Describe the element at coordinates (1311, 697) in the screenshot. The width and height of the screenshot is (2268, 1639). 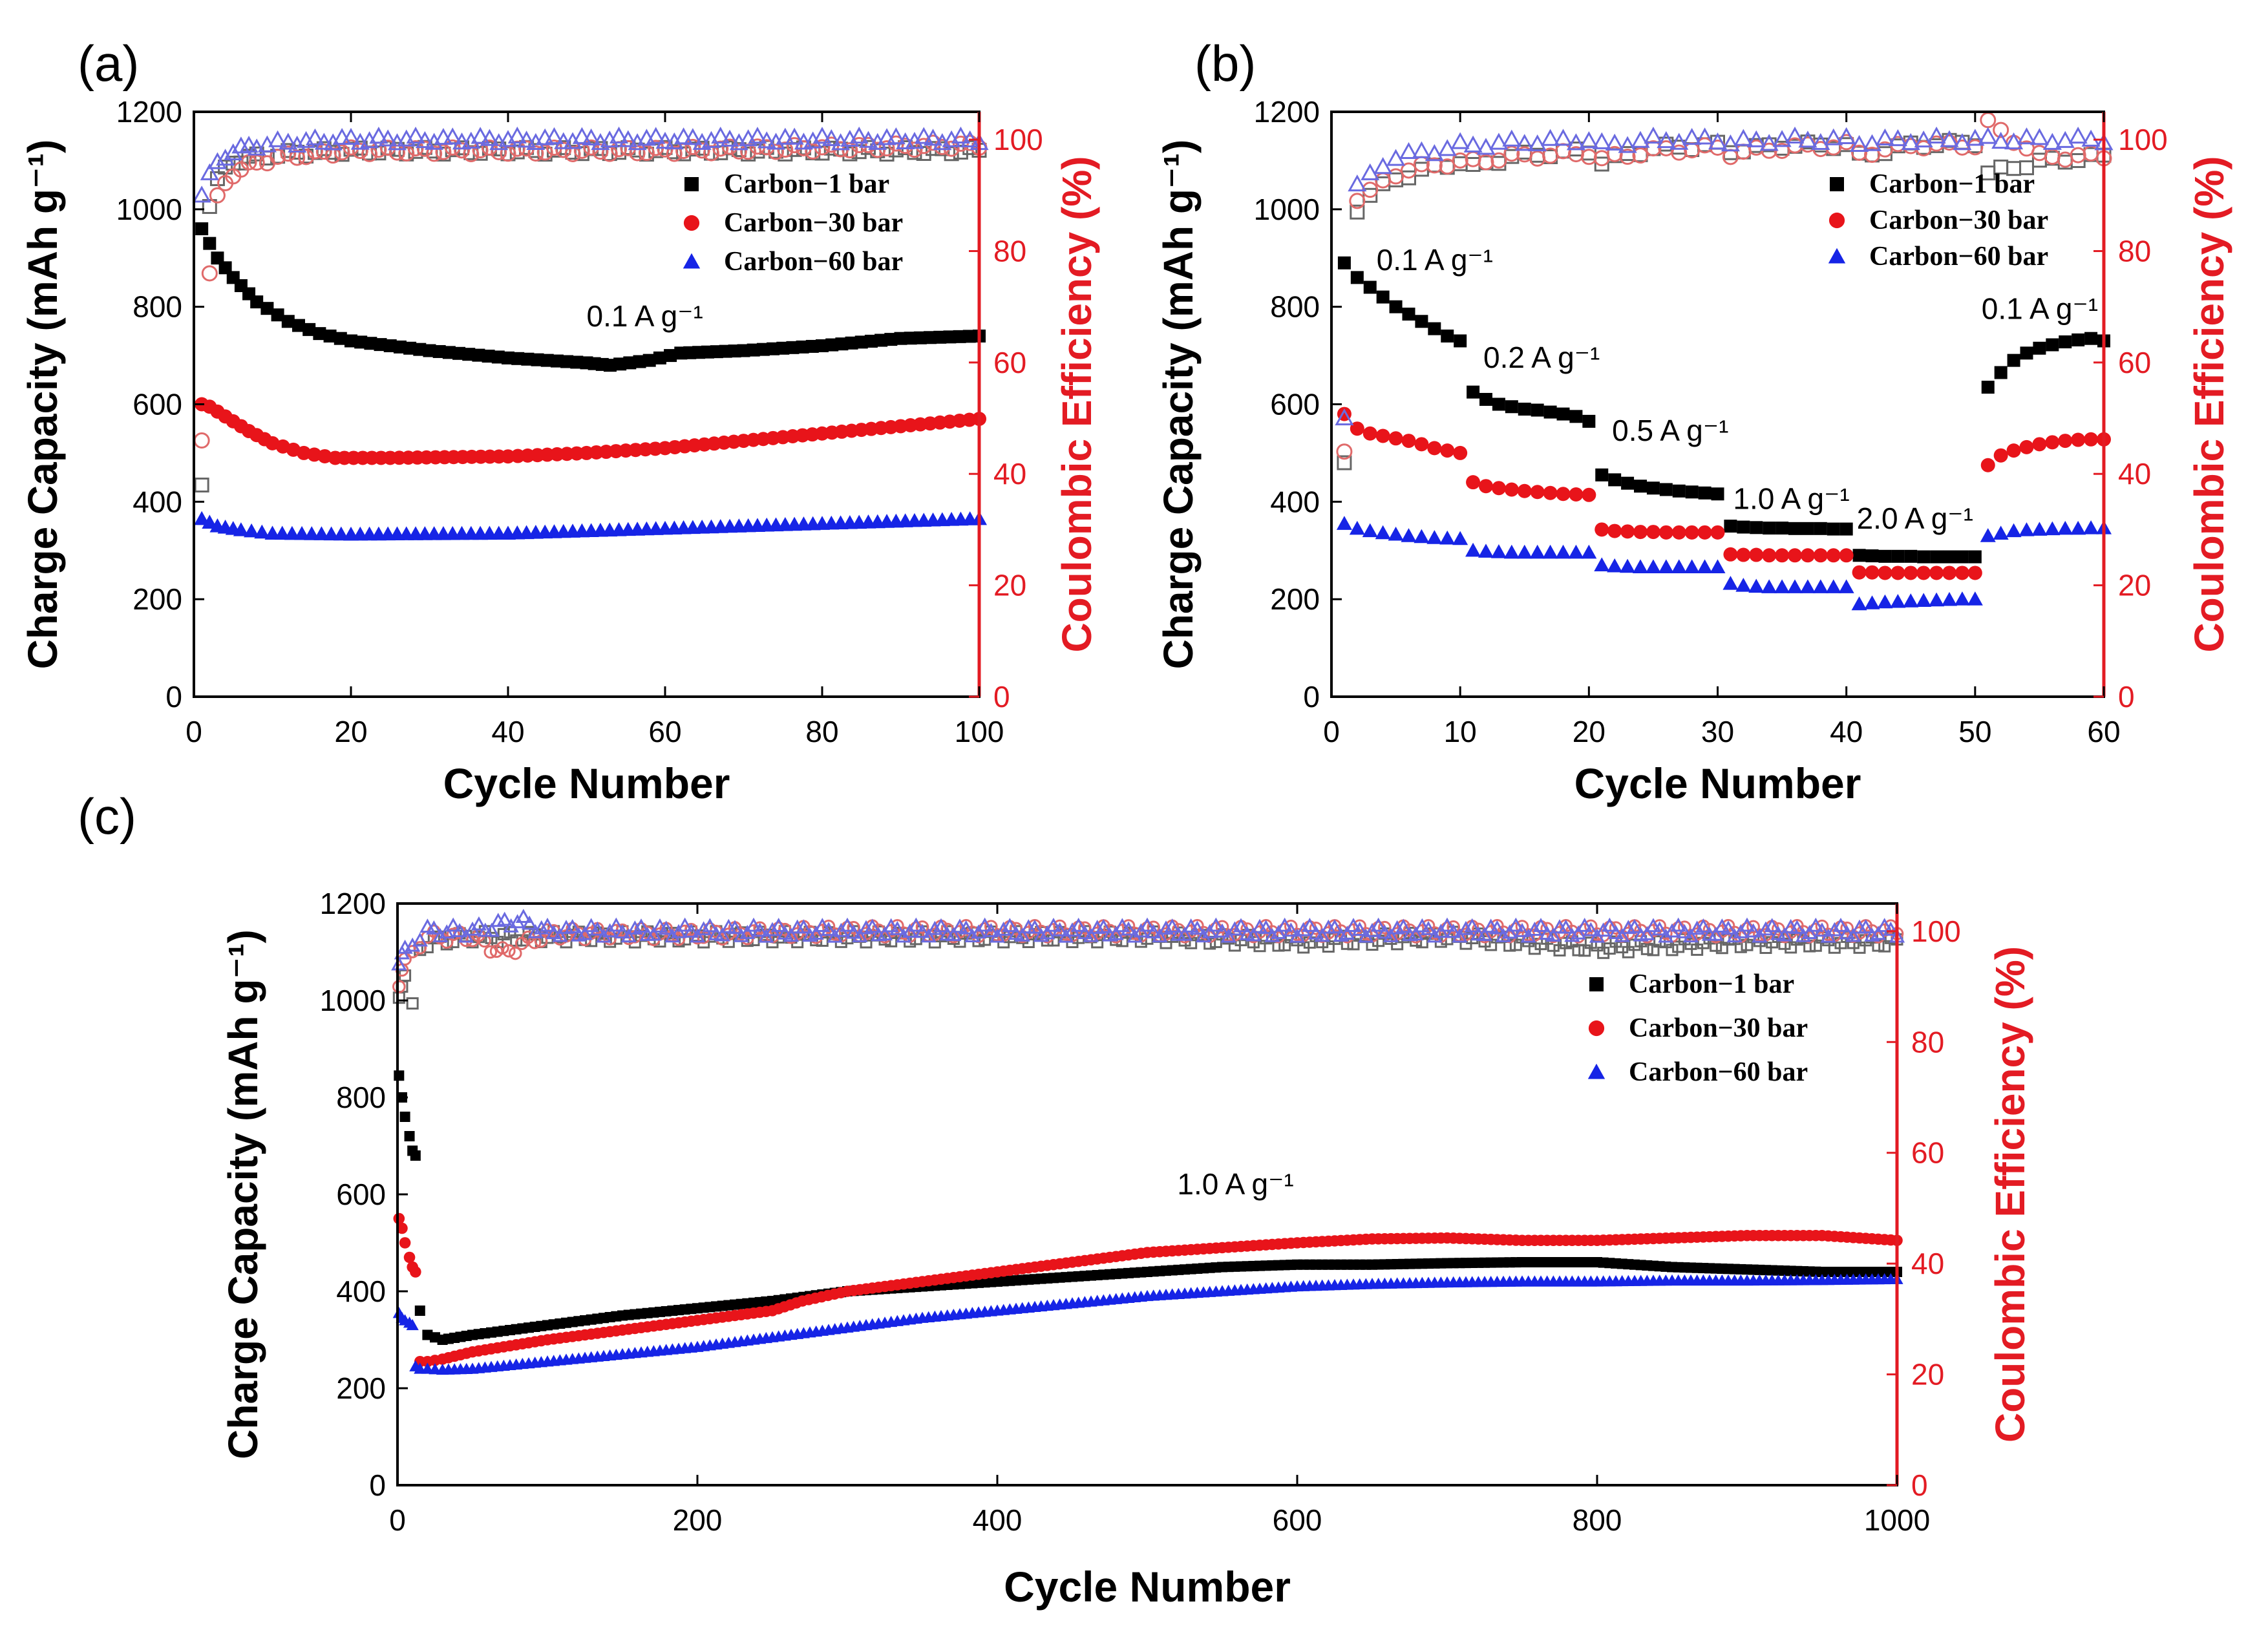
I see `y-tick-label: 0` at that location.